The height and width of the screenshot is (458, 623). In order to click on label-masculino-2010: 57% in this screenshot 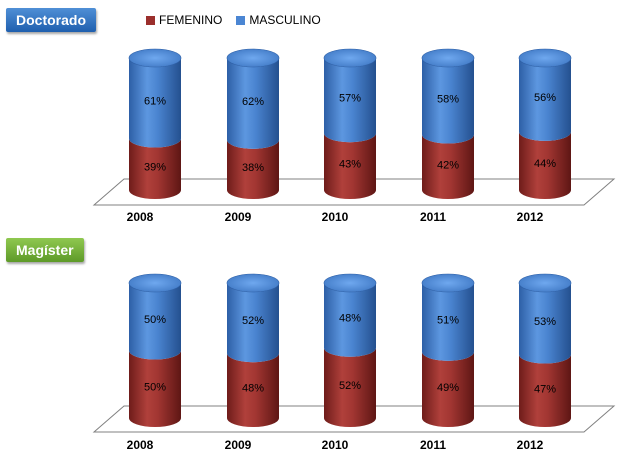, I will do `click(350, 99)`.